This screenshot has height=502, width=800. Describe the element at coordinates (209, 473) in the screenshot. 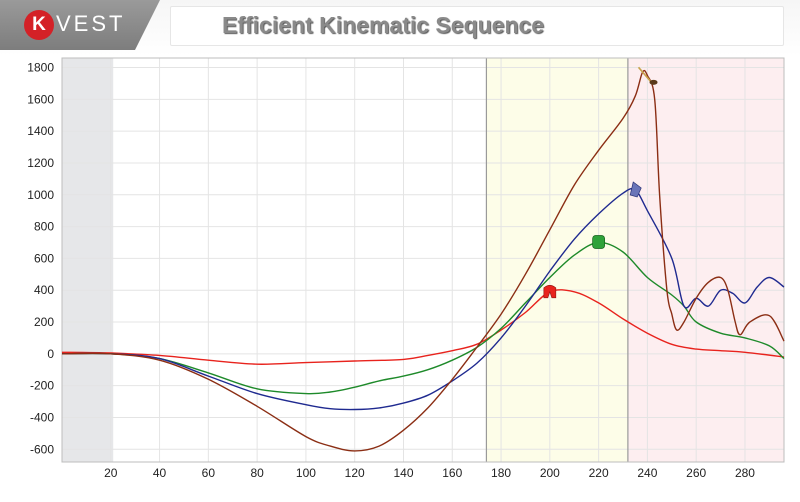

I see `x-tick-label: 60` at that location.